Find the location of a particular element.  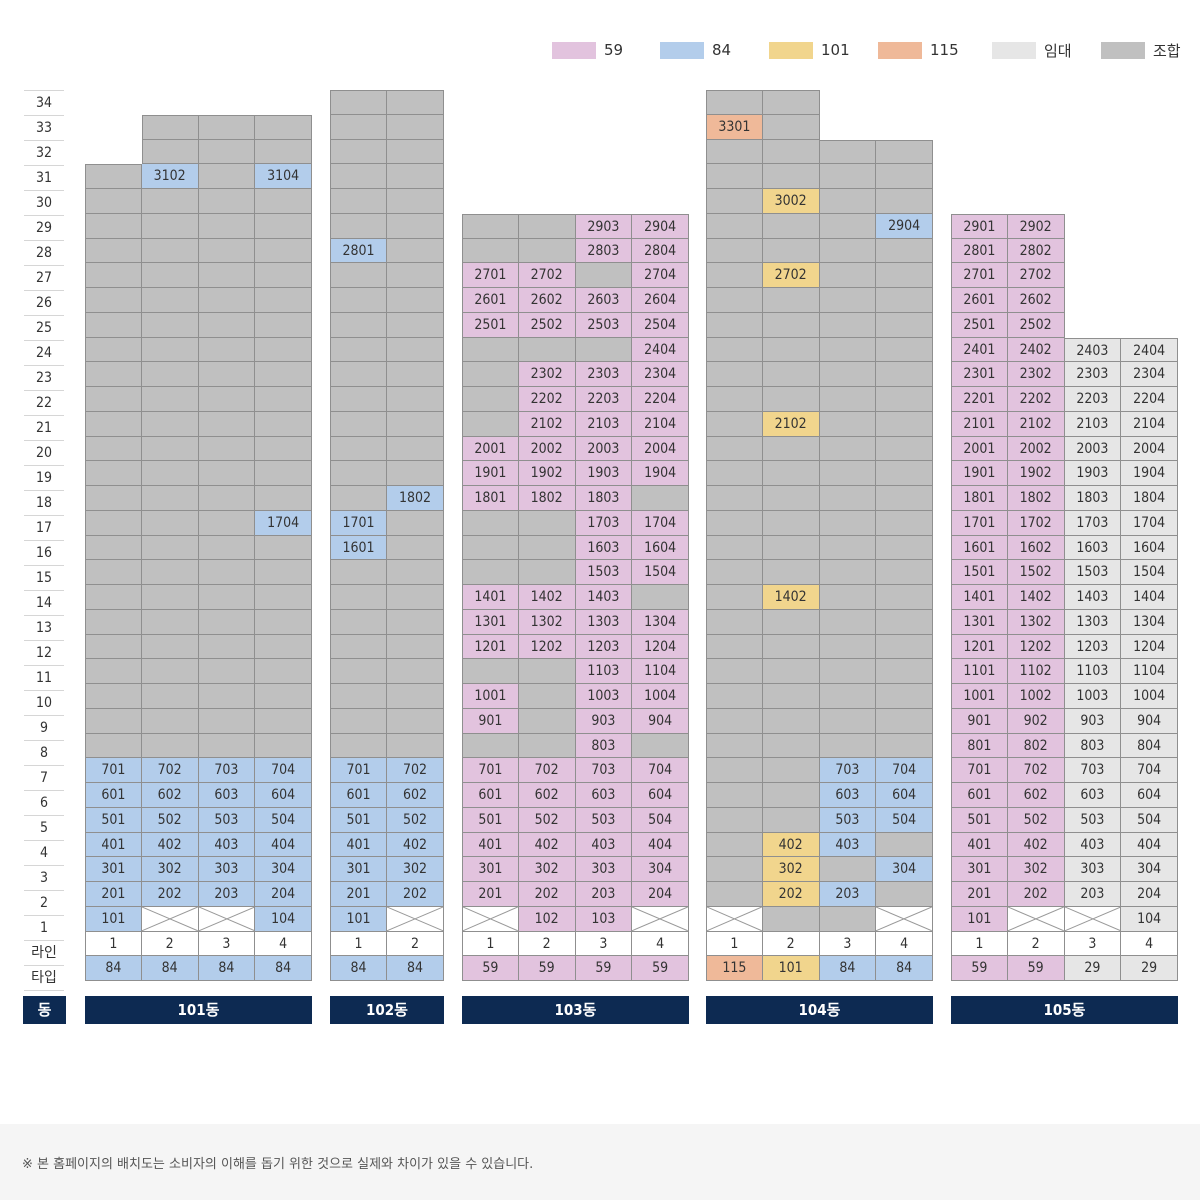

unit-cell: 1003 is located at coordinates (604, 696).